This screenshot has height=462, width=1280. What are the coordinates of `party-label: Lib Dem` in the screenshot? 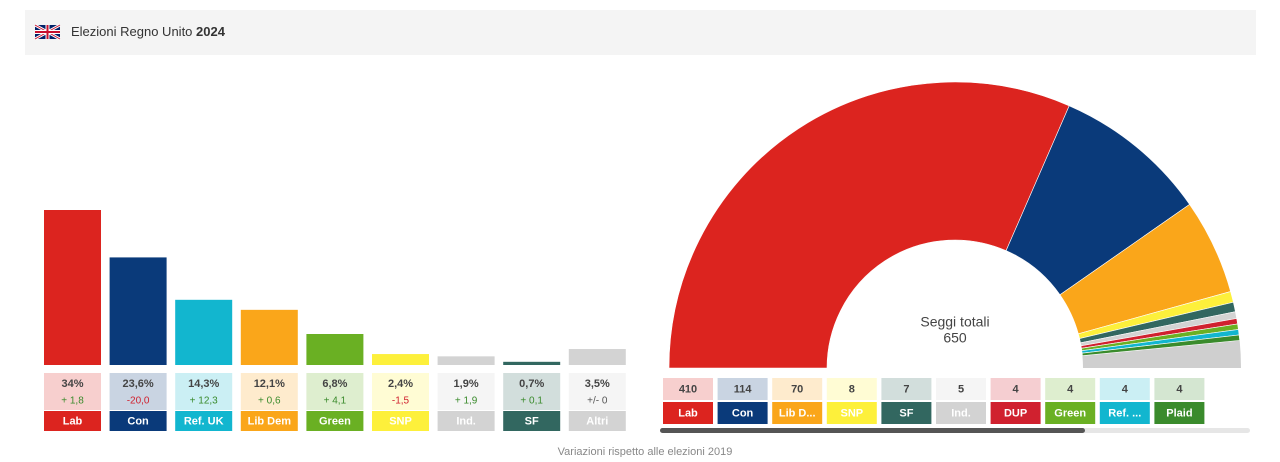 It's located at (270, 421).